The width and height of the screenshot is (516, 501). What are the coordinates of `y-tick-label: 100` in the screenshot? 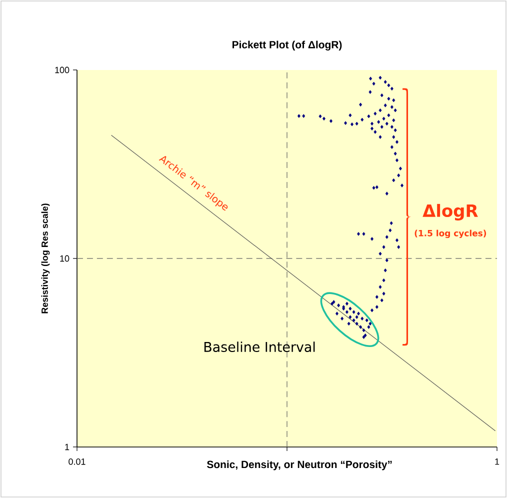 It's located at (62, 70).